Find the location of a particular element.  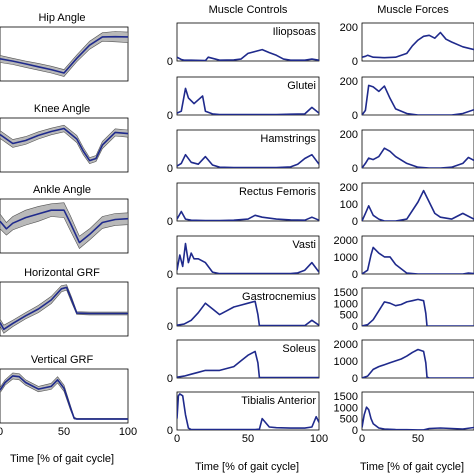

muscle-label: Soleus is located at coordinates (299, 349).